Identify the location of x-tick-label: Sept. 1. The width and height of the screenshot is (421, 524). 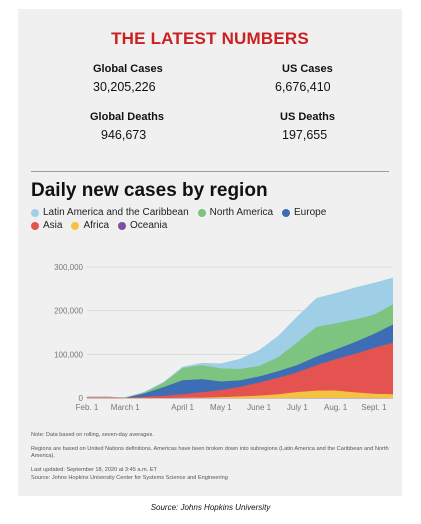
(374, 407).